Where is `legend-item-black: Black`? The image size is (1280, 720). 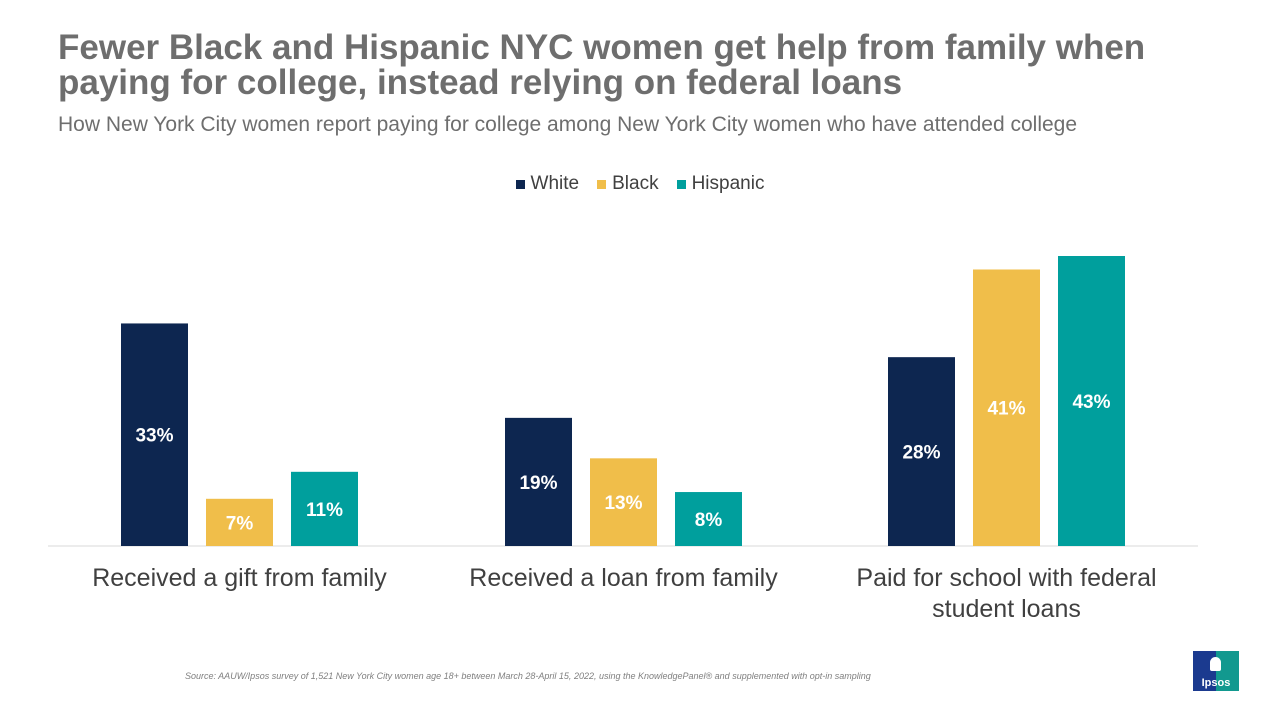 legend-item-black: Black is located at coordinates (628, 184).